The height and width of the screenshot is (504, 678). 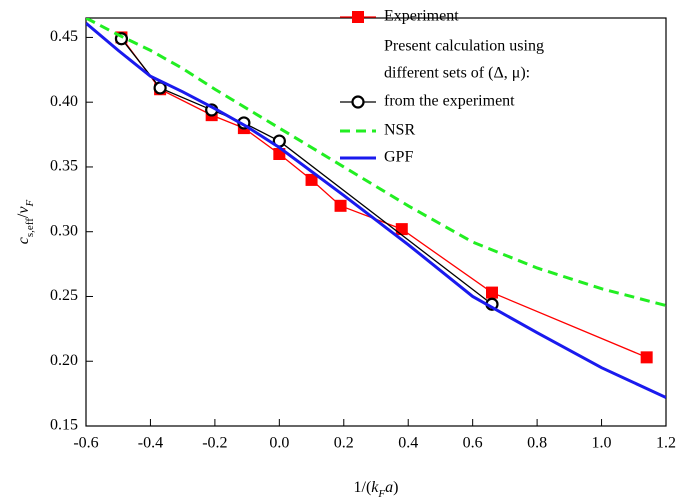 What do you see at coordinates (214, 443) in the screenshot?
I see `x-tick-label: -0.2` at bounding box center [214, 443].